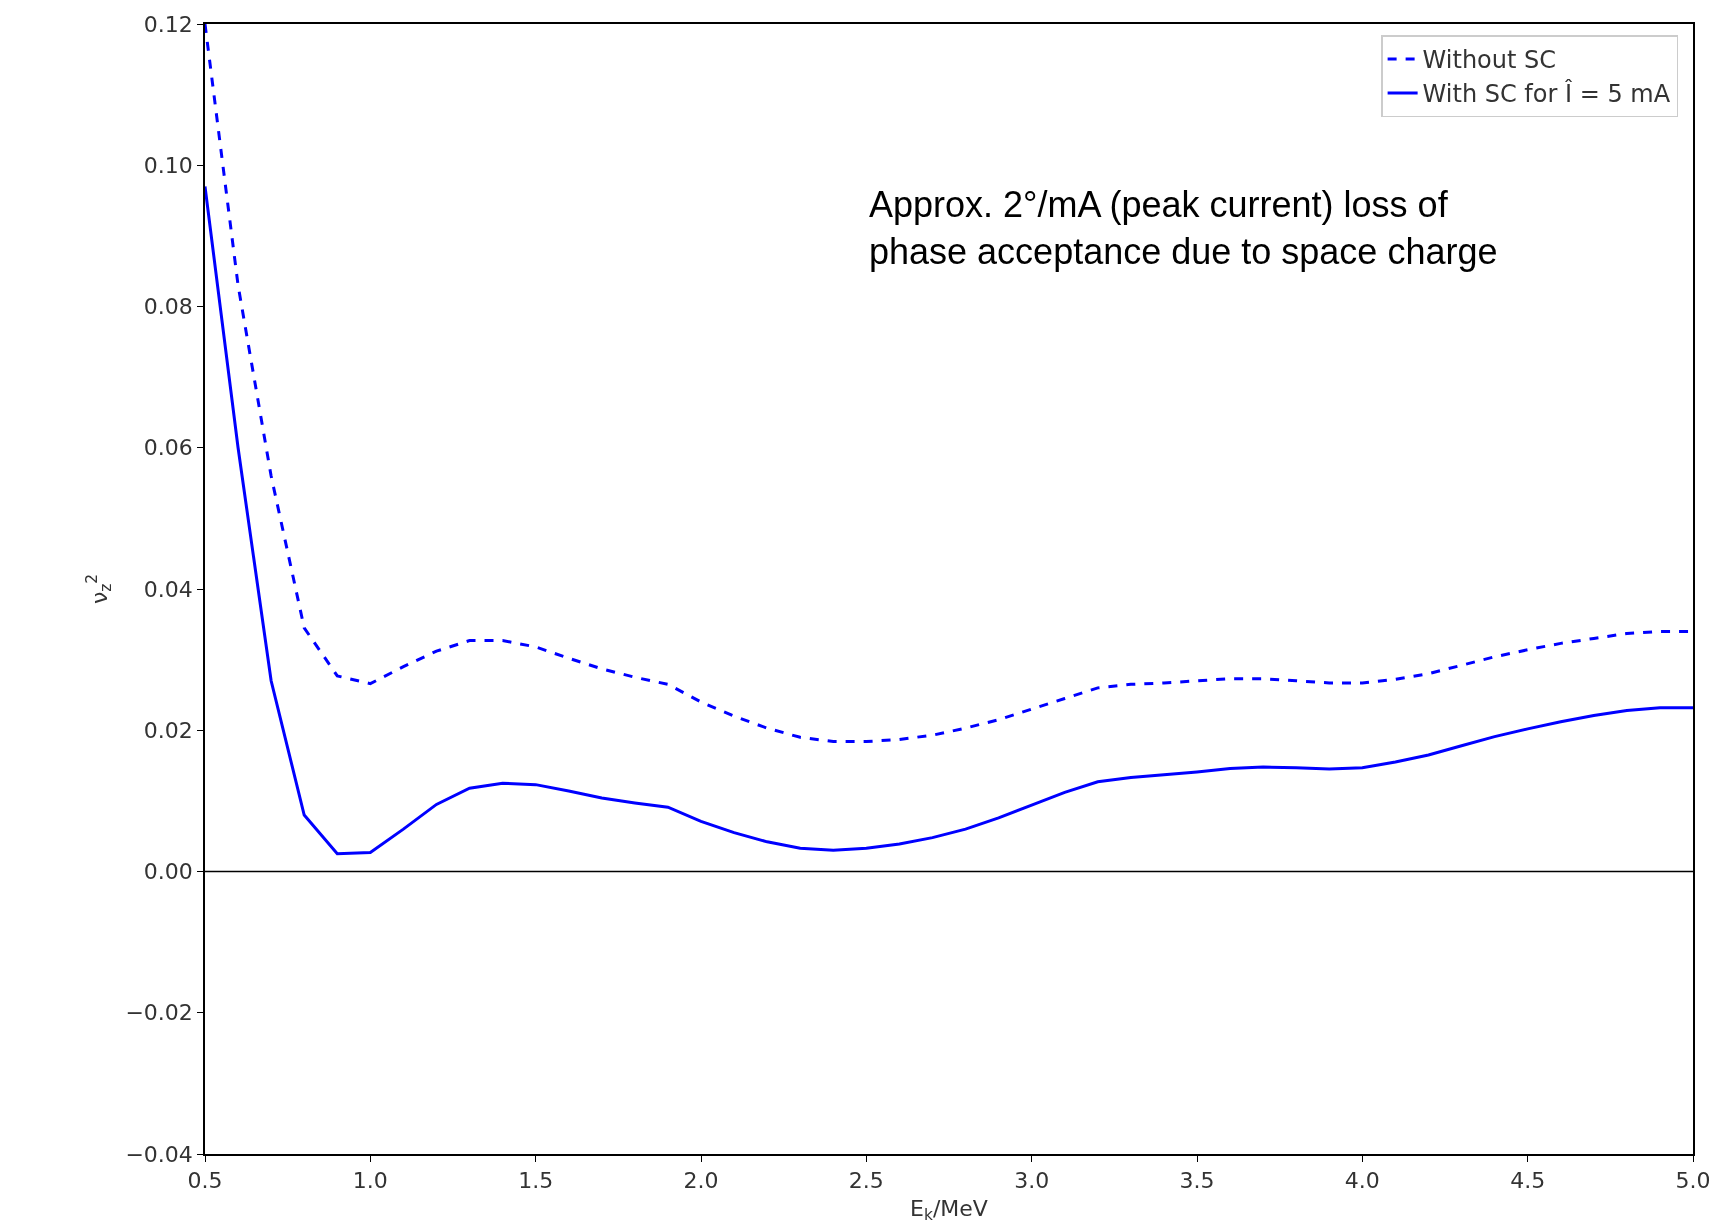 The image size is (1723, 1229). Describe the element at coordinates (1693, 1181) in the screenshot. I see `x-tick-label: 5.0` at that location.